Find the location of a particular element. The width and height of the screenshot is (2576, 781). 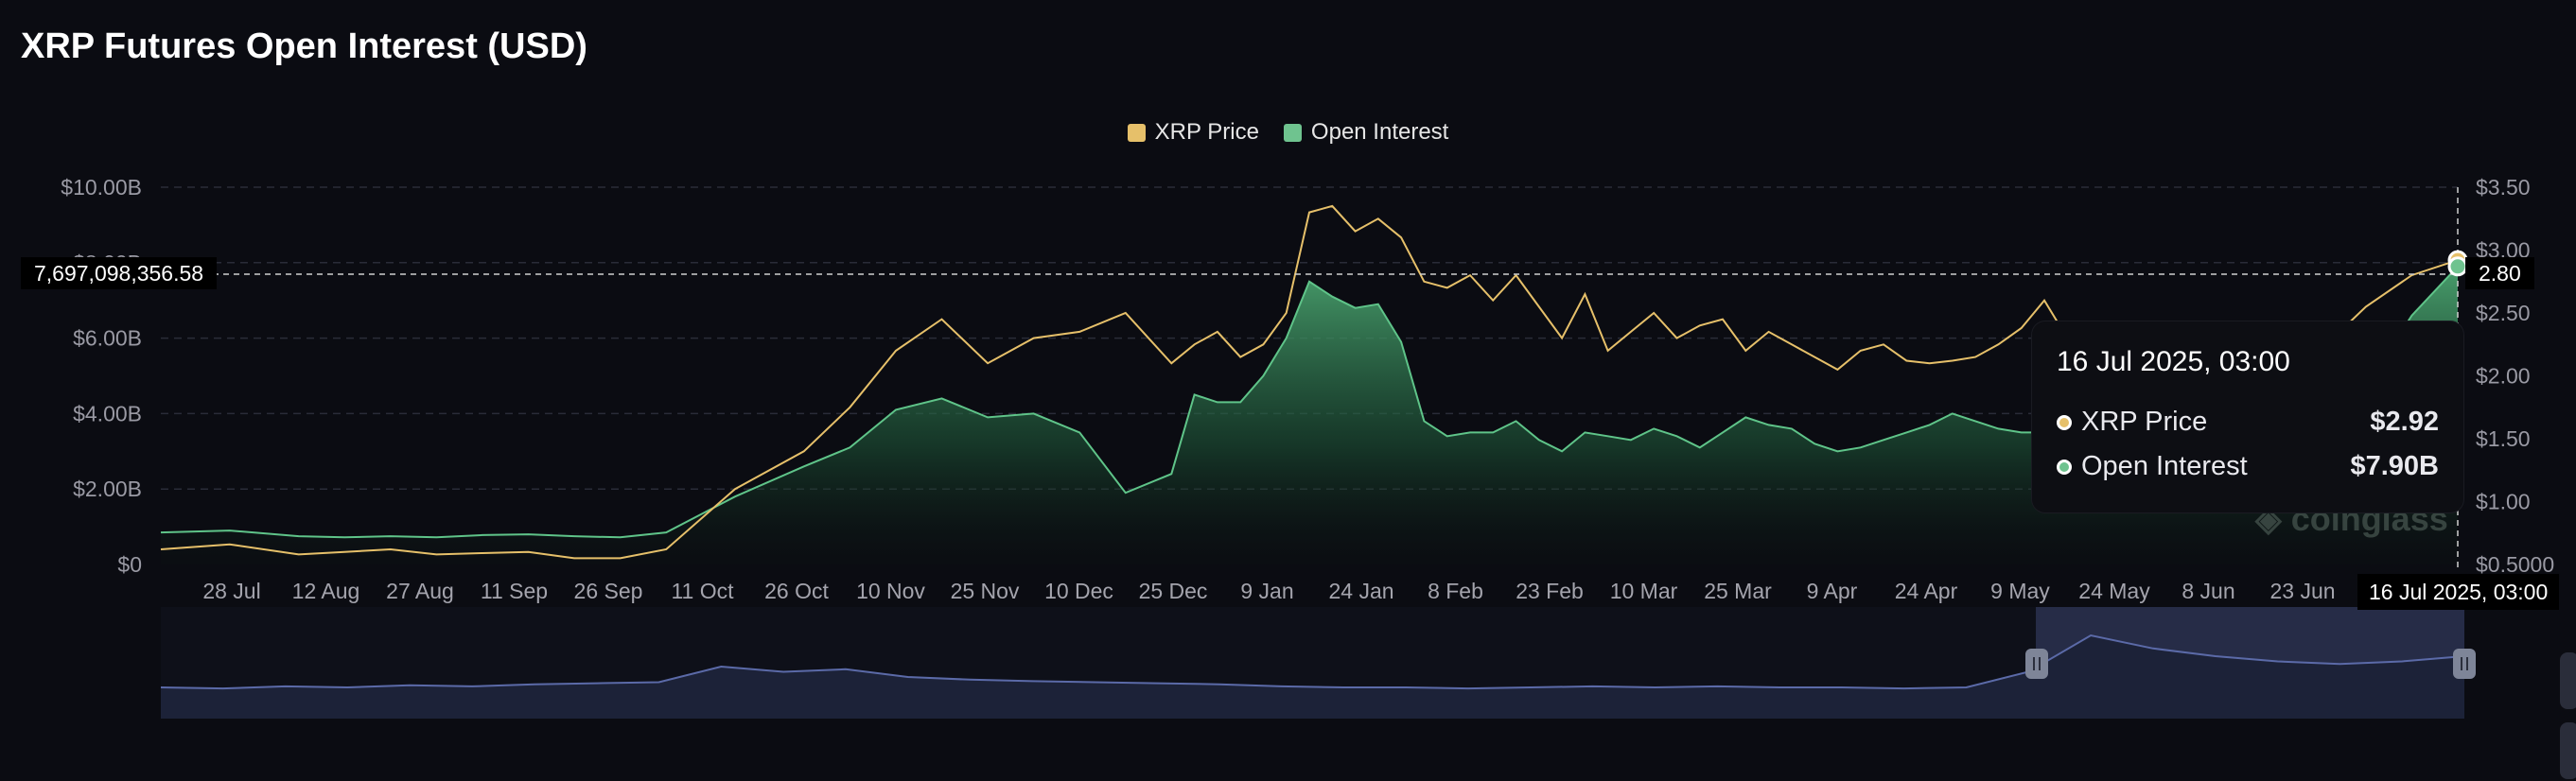

scroll-right-button is located at coordinates (2568, 750).